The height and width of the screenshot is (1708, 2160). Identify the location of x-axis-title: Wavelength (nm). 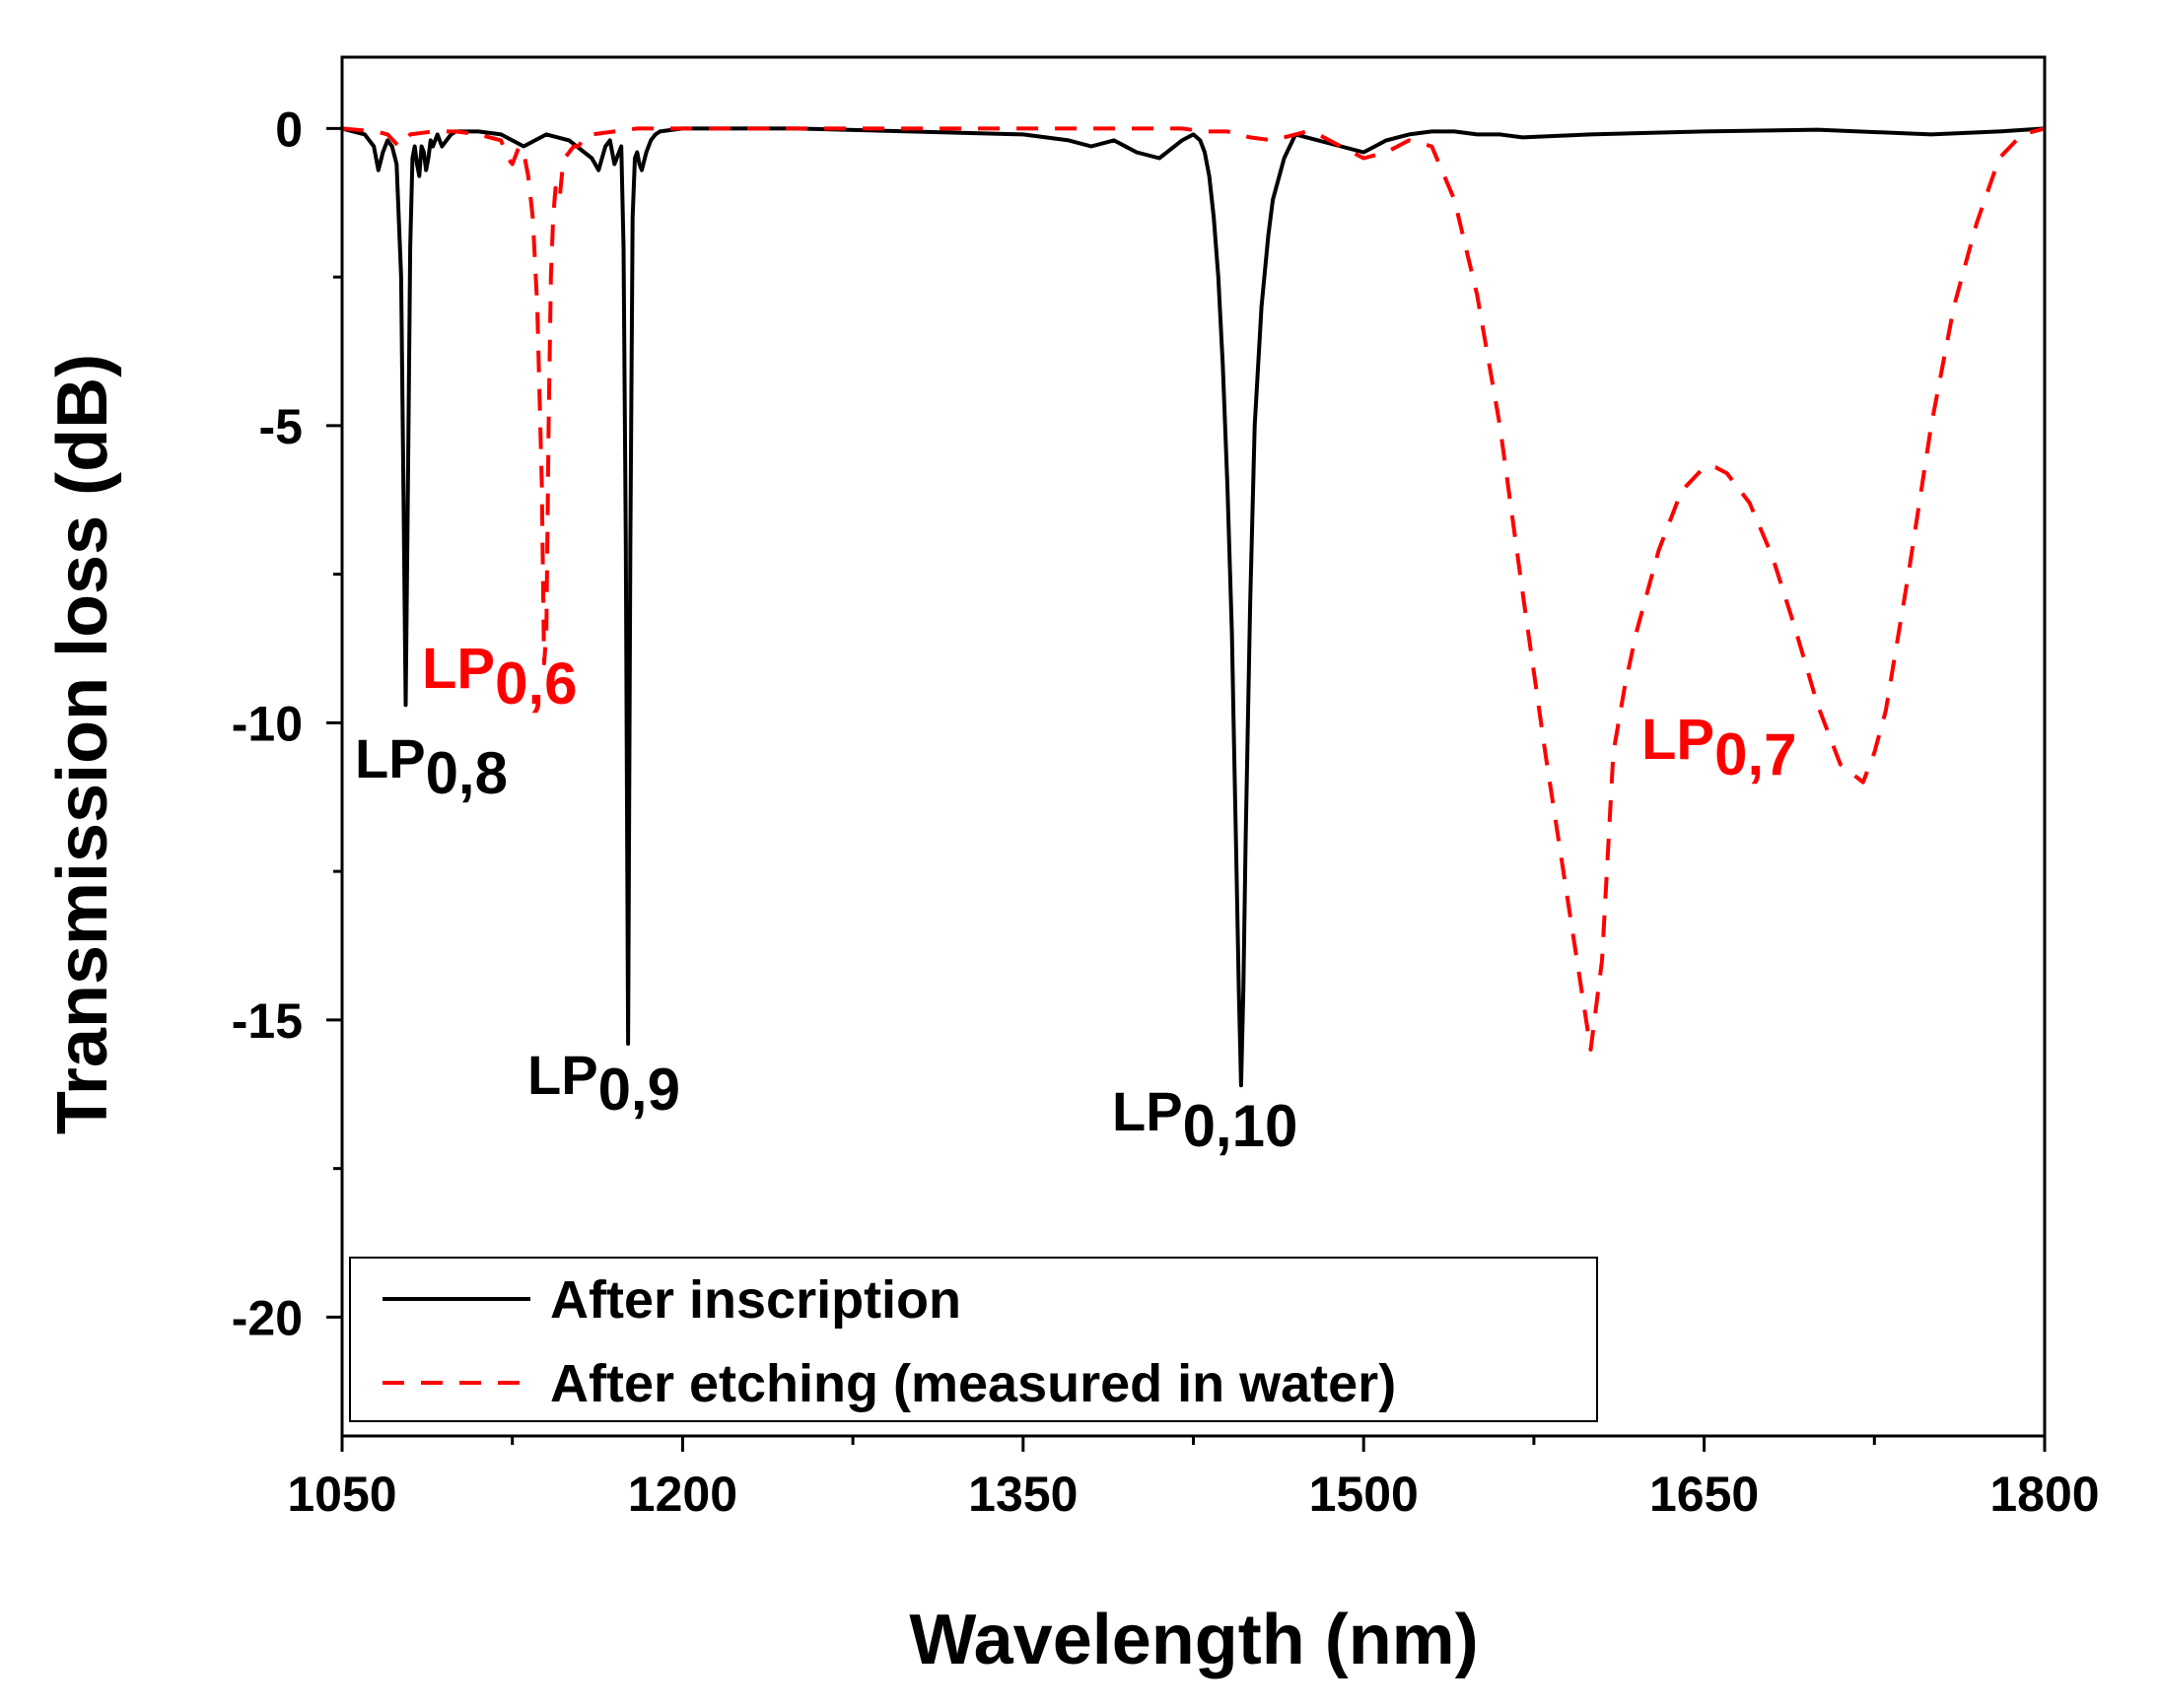
(1194, 1640).